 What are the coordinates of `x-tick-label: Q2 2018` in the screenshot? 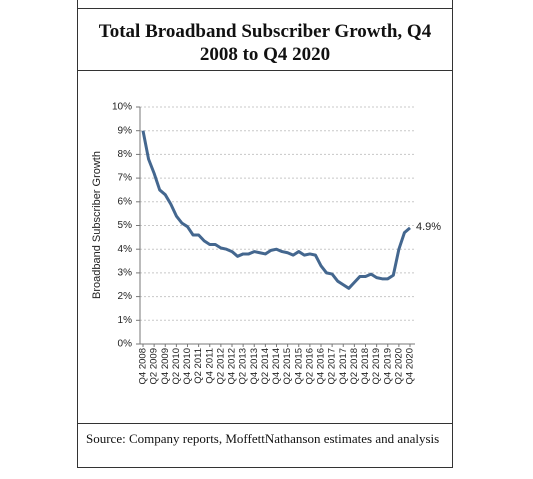 It's located at (354, 366).